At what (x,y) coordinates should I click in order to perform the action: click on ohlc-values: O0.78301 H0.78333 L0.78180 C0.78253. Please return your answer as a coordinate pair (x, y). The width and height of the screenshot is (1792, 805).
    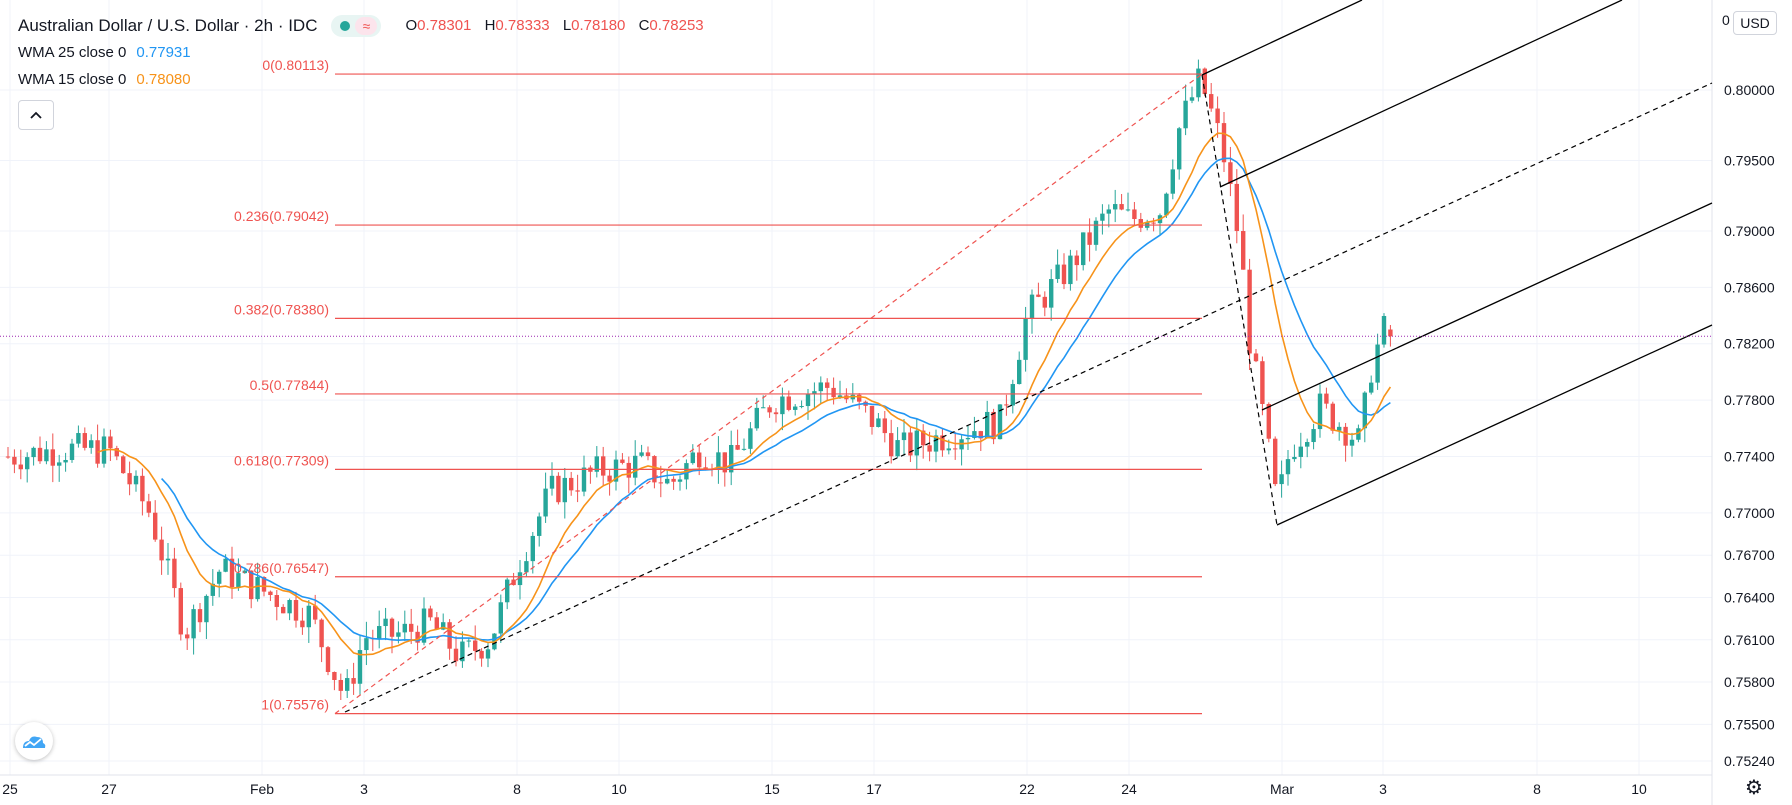
    Looking at the image, I should click on (558, 25).